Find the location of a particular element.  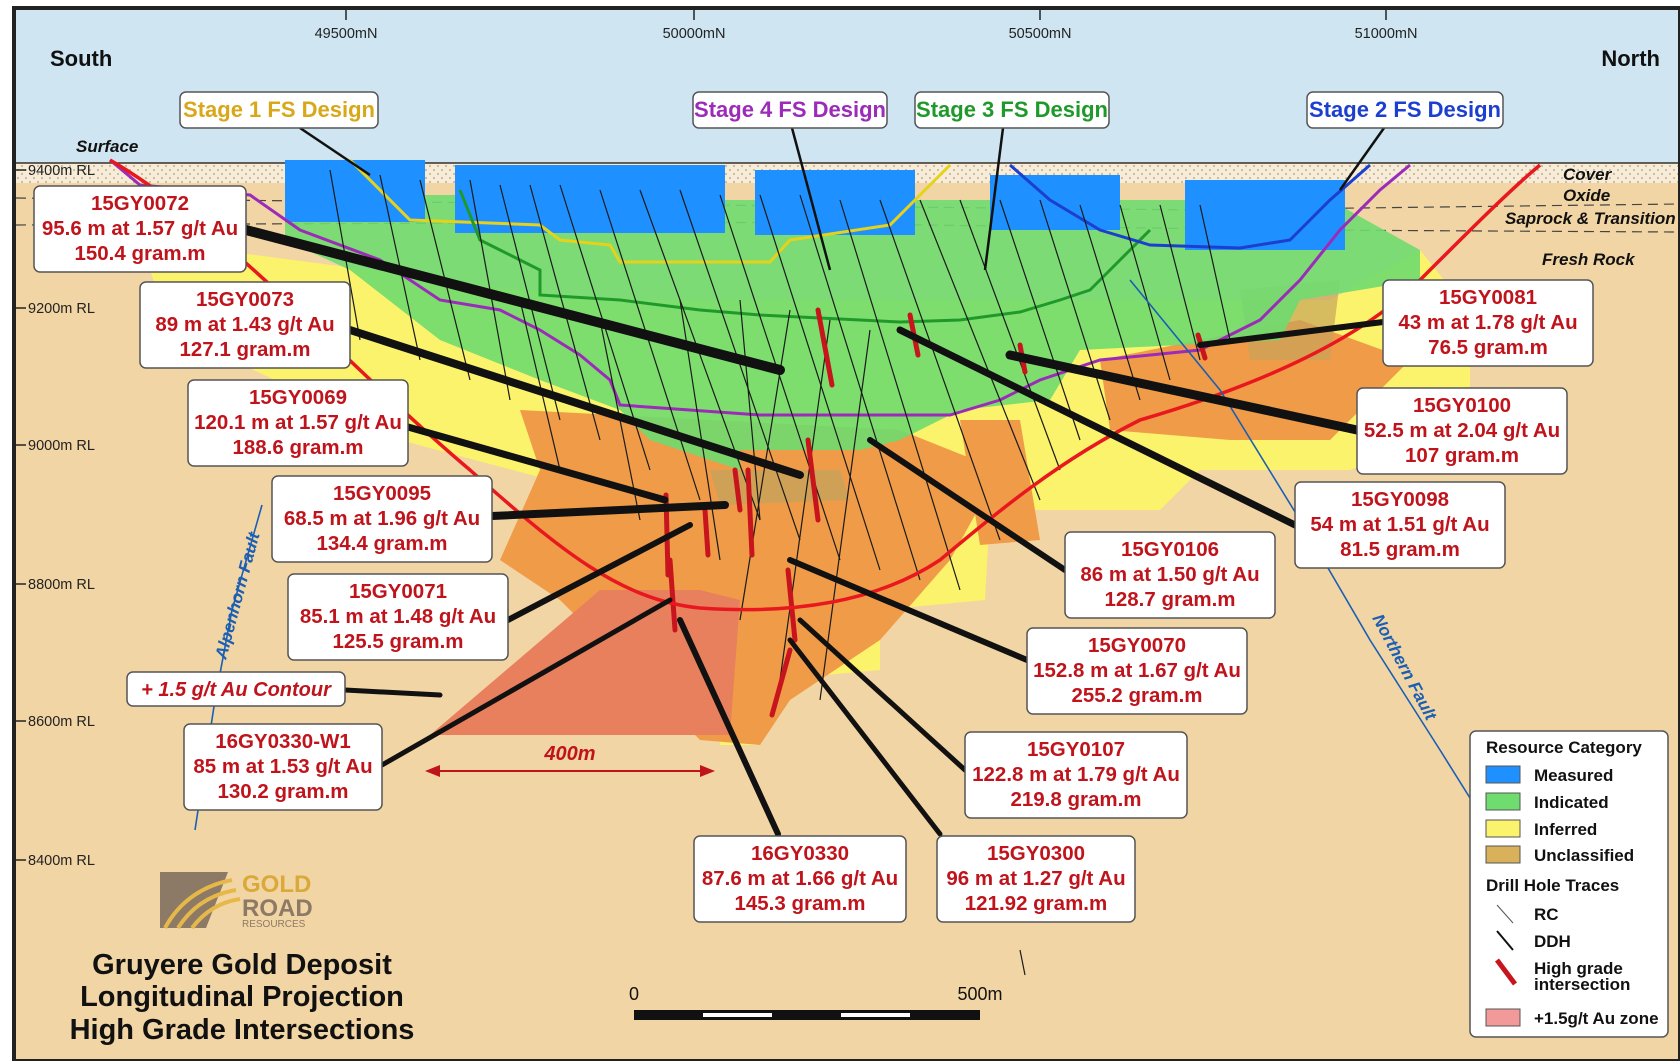

legend-swatch-unclassified is located at coordinates (1503, 854).